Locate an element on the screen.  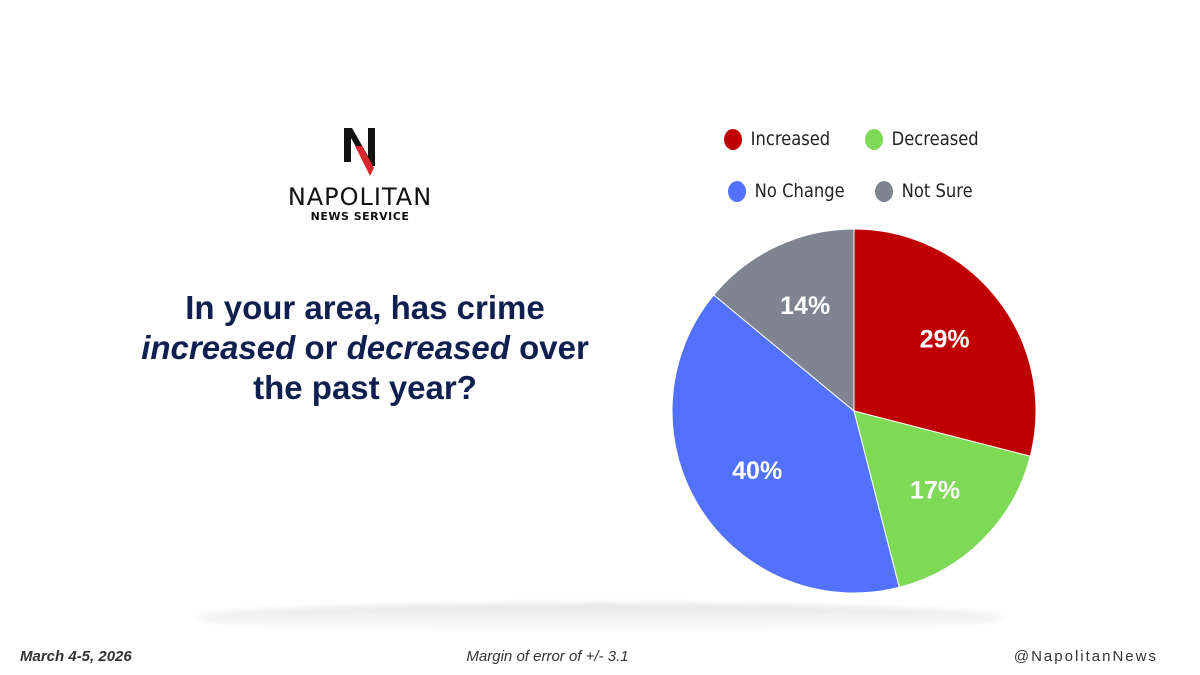
legend-label-no-change: No Change is located at coordinates (799, 191).